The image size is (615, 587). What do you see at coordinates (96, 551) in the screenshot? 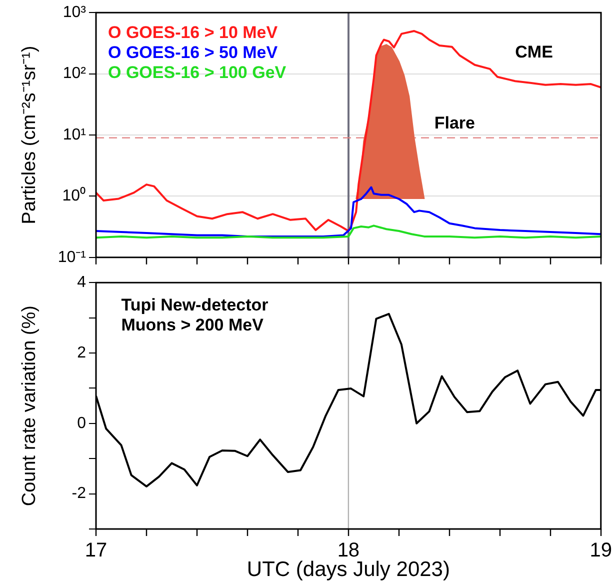
I see `x-tick-label: 17` at bounding box center [96, 551].